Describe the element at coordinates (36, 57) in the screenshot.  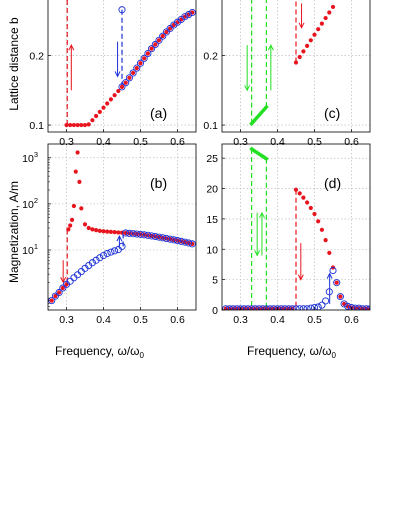
I see `ytick-label-a-1: 0.2` at that location.